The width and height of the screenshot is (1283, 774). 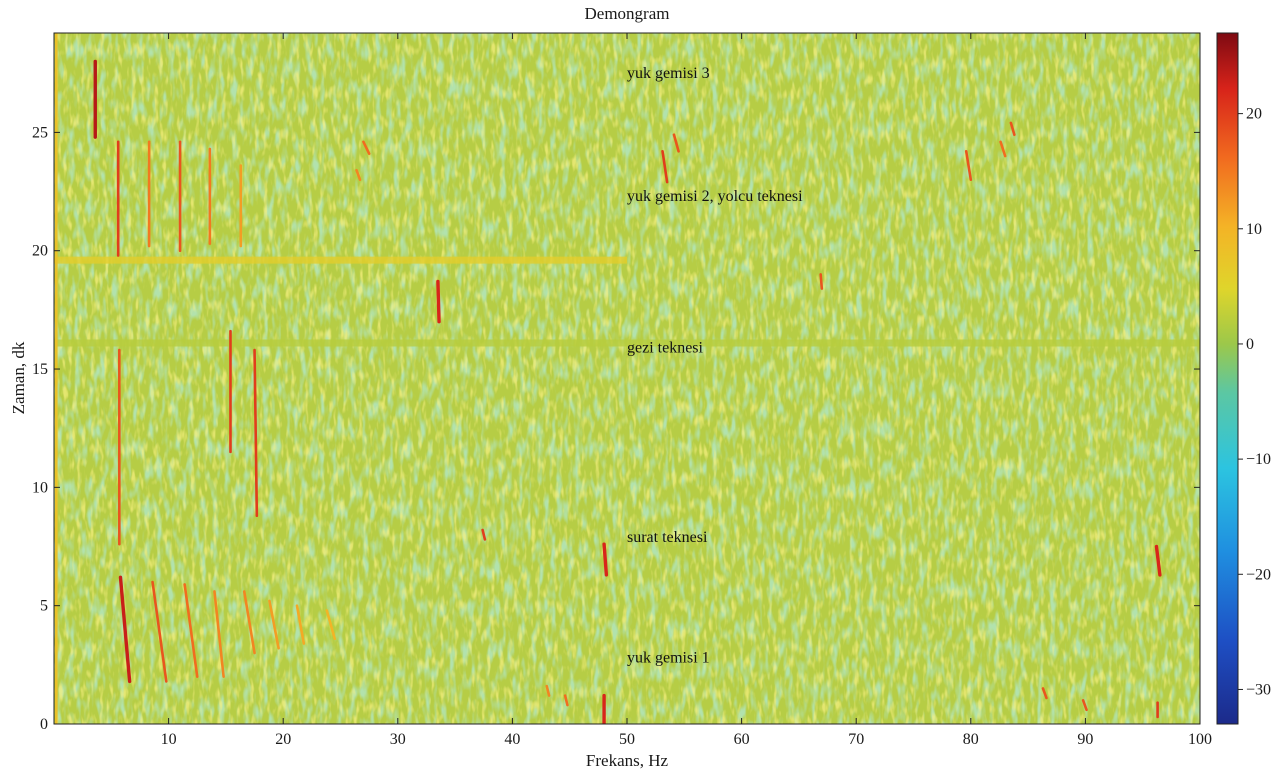 What do you see at coordinates (1258, 574) in the screenshot?
I see `colorbar-tick-label: −20` at bounding box center [1258, 574].